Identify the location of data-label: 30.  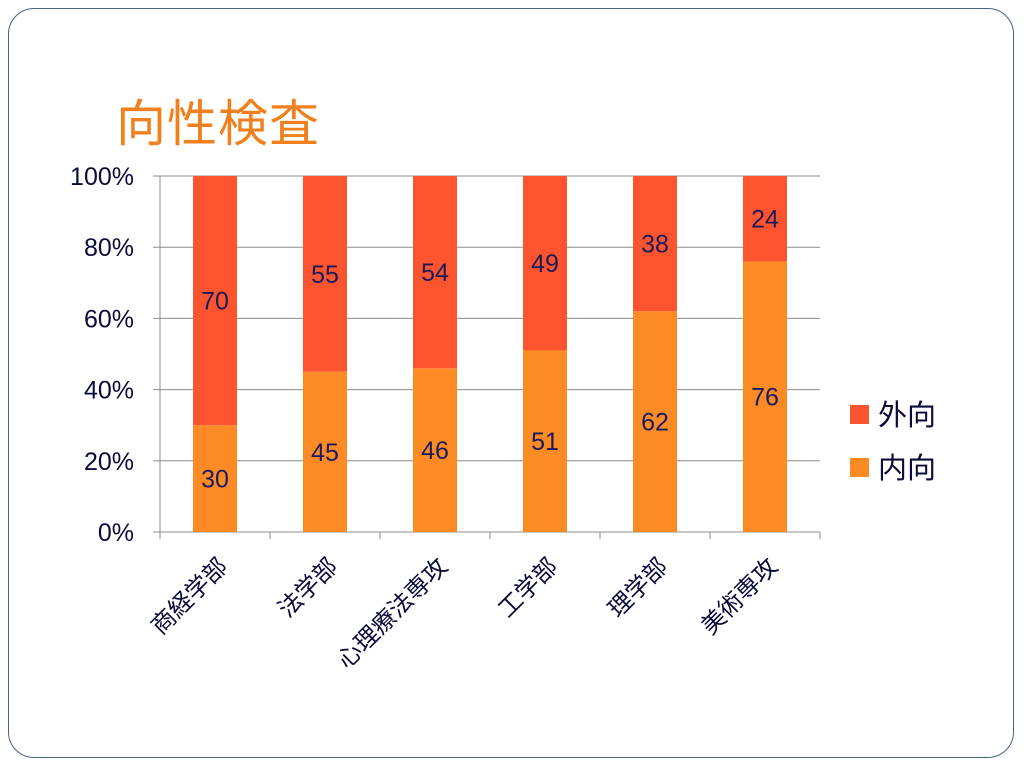
(215, 480).